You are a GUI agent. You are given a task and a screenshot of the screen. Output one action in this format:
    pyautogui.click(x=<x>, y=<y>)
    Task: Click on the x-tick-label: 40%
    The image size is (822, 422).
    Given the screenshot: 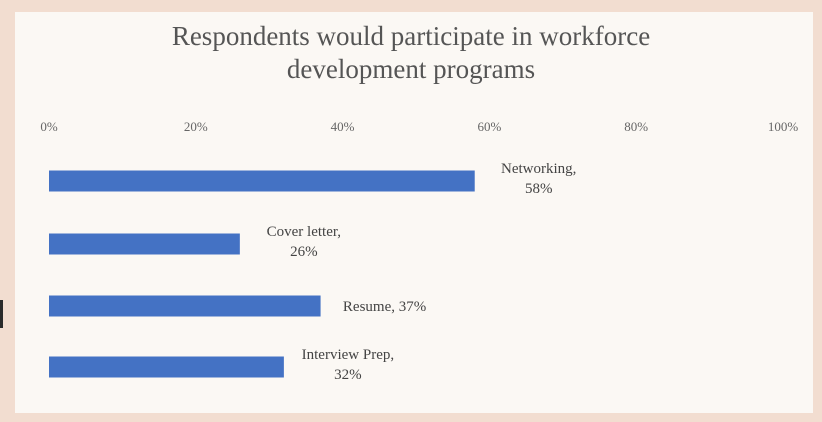 What is the action you would take?
    pyautogui.click(x=343, y=126)
    